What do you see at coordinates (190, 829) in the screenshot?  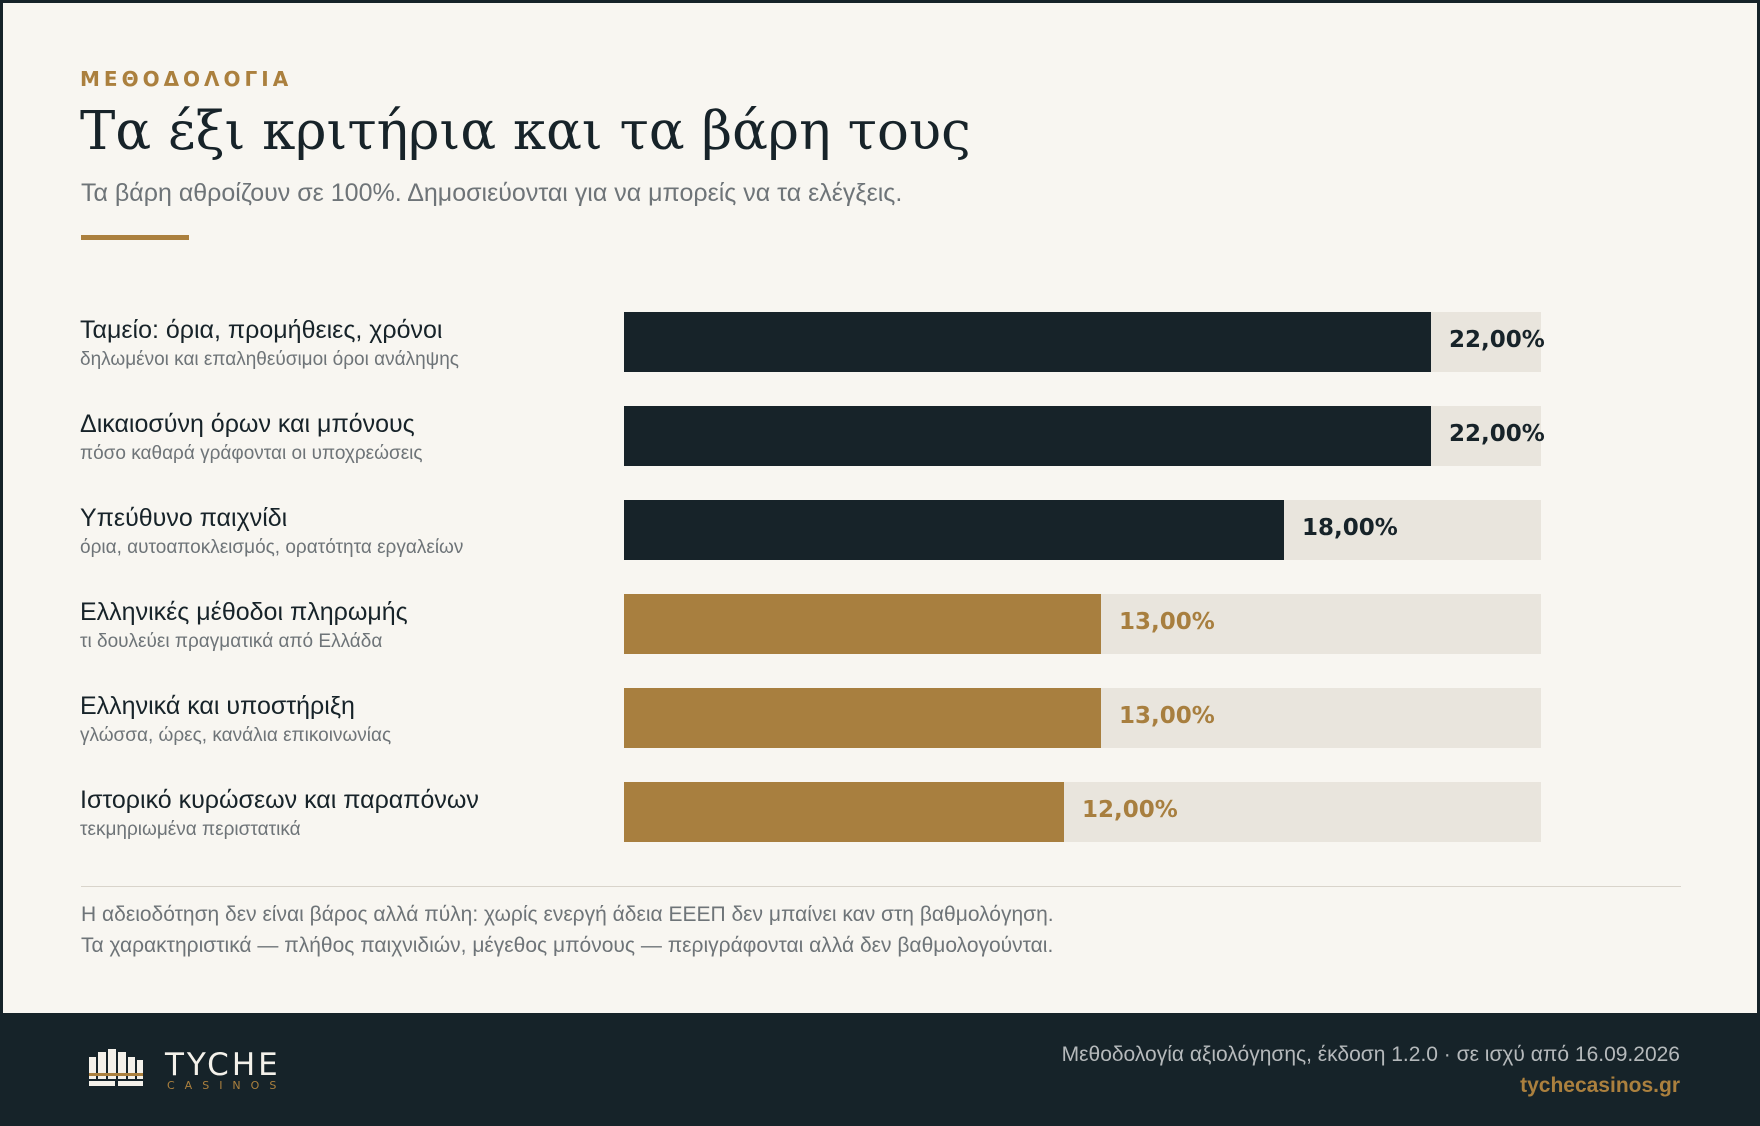 I see `criterion-description: τεκμηριωμένα περιστατικά` at bounding box center [190, 829].